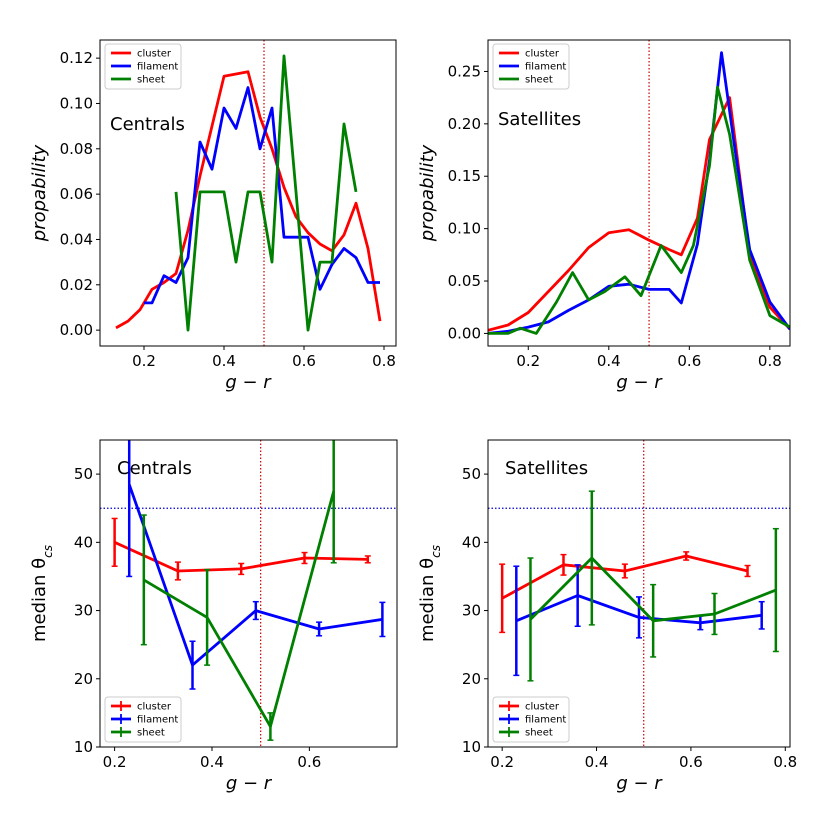 This screenshot has height=830, width=830. I want to click on y-tick-label: 0.08, so click(76, 149).